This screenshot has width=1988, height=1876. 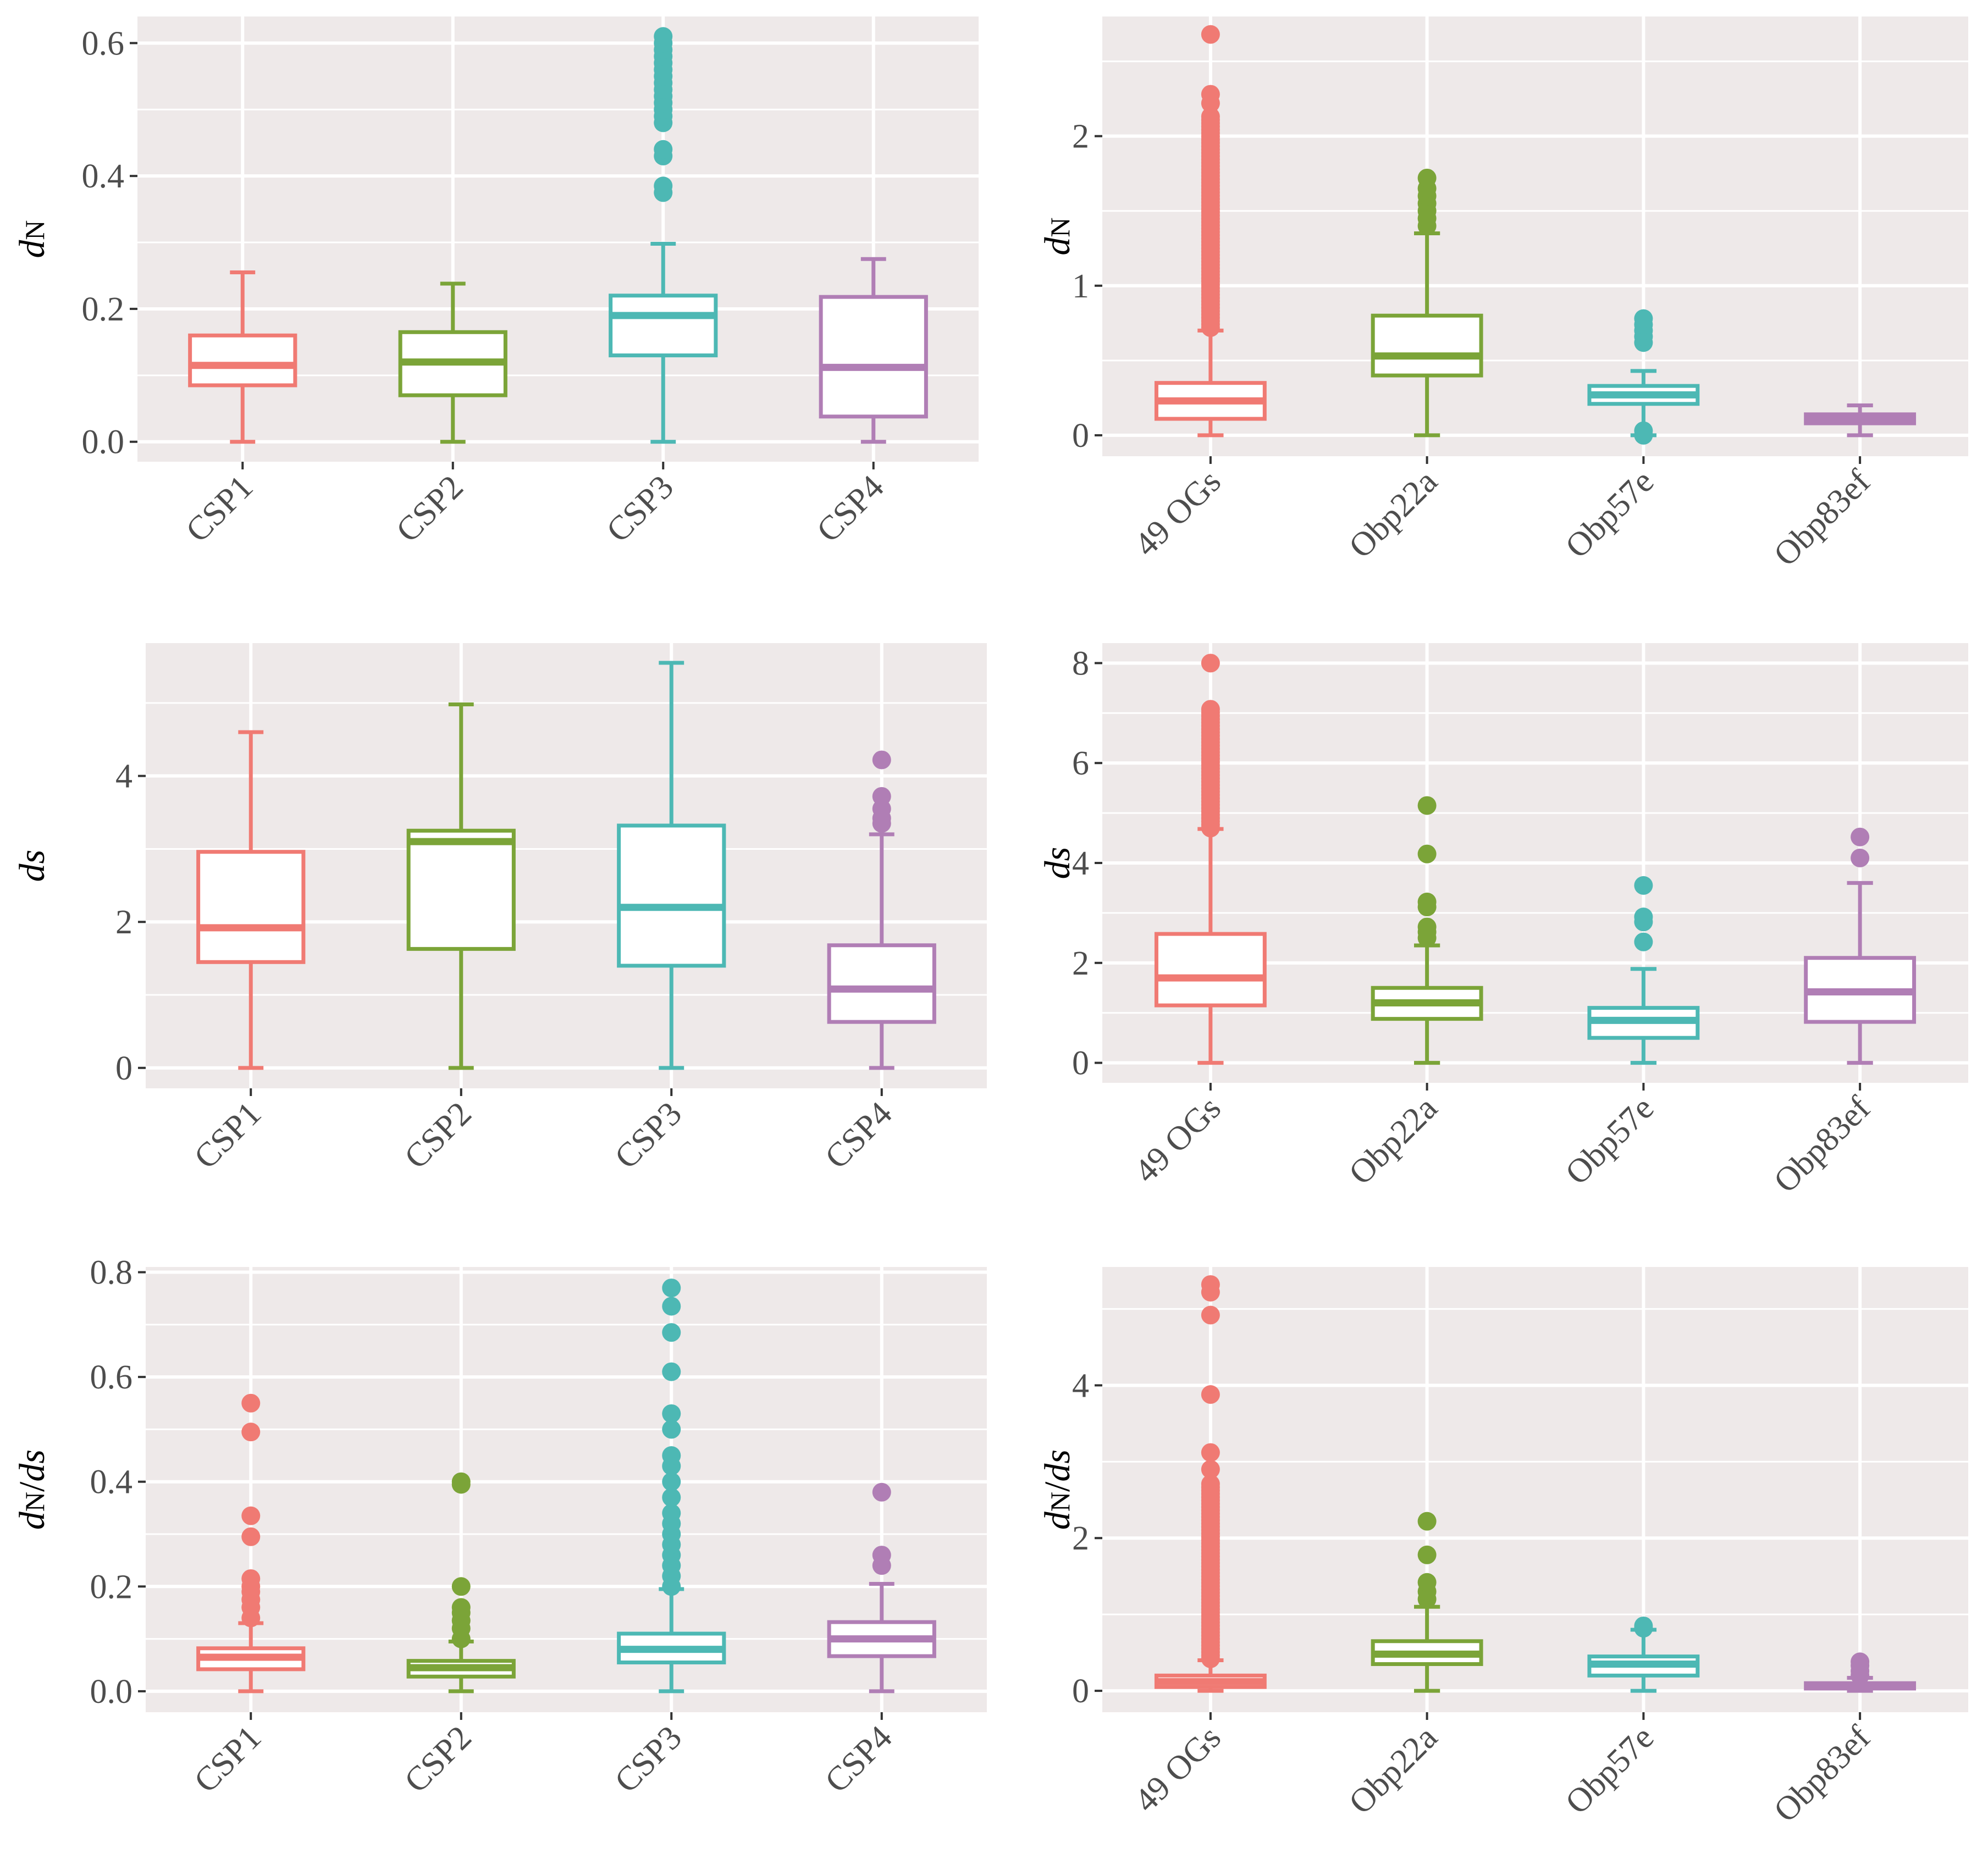 I want to click on y-tick-label: 0.4, so click(x=111, y=1482).